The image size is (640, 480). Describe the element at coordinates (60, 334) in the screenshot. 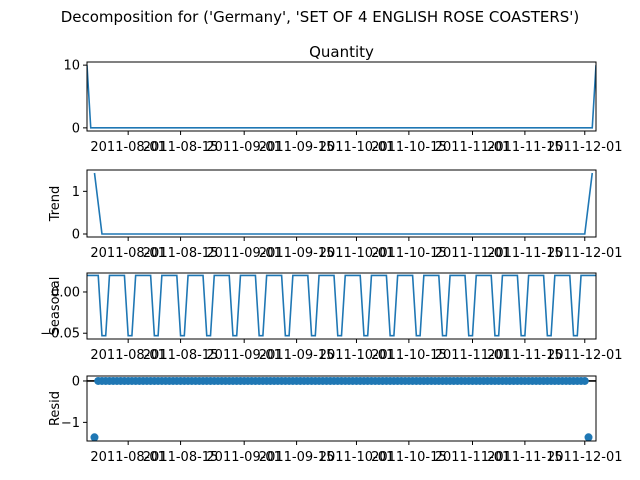

I see `seasonal-ytick-label: −0.05` at that location.